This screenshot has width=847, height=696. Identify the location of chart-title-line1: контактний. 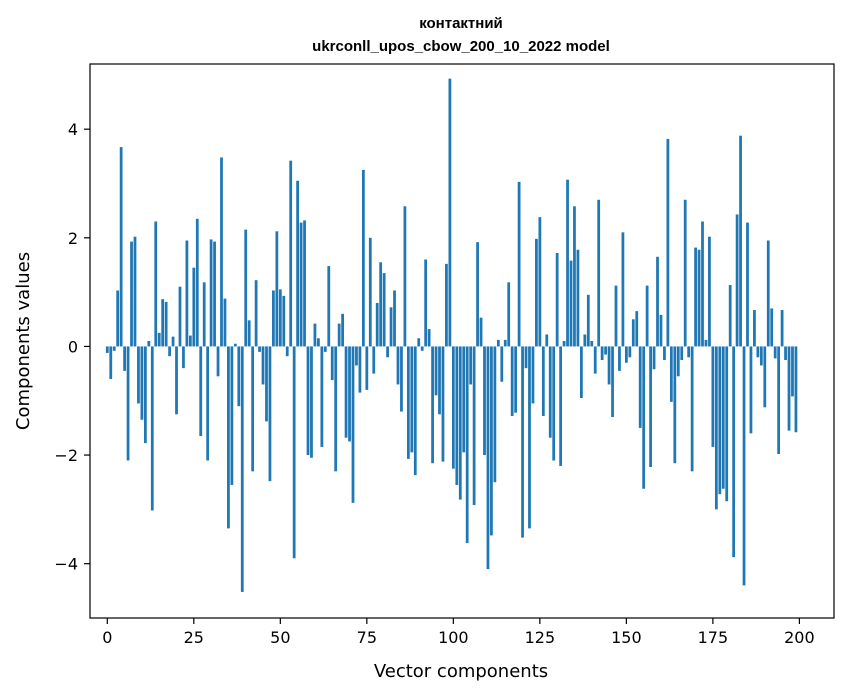
(461, 23).